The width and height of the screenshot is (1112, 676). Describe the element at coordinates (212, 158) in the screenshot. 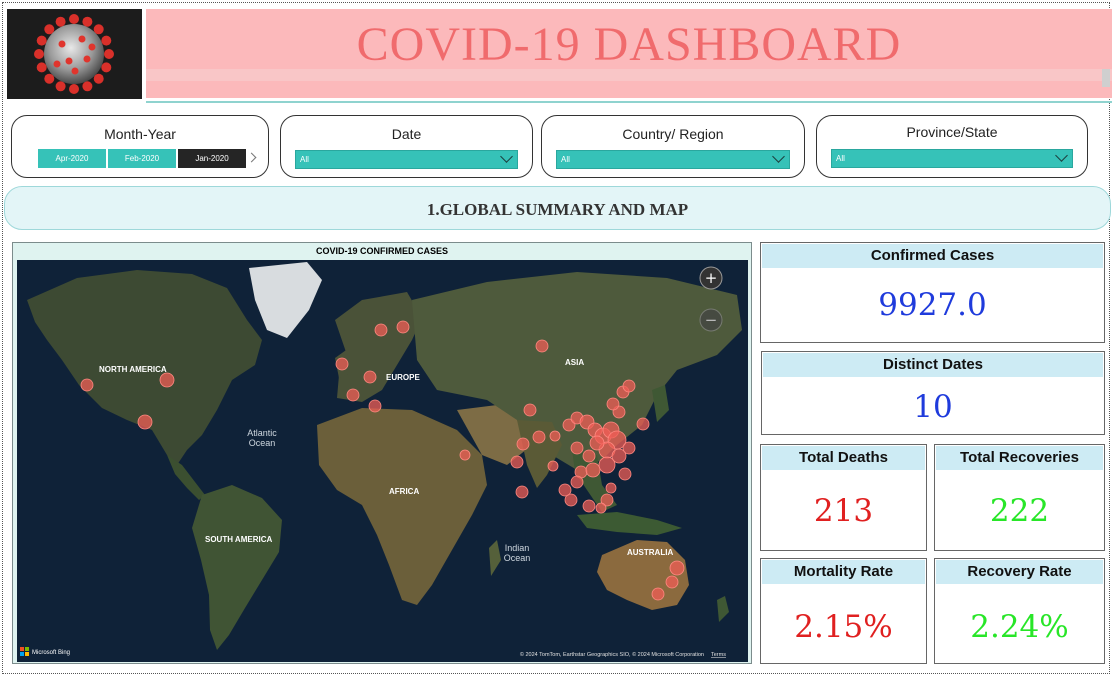

I see `month-tile-jan-2020: Jan-2020` at that location.